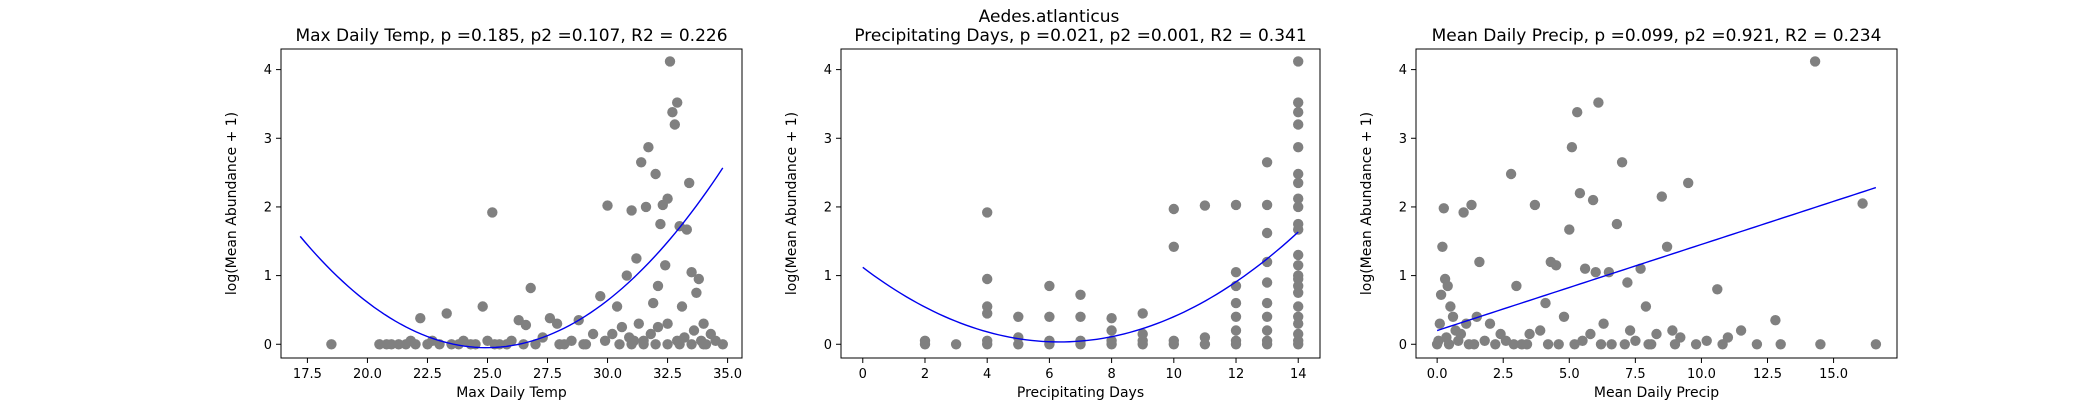  I want to click on y-tick-label: 4, so click(1403, 70).